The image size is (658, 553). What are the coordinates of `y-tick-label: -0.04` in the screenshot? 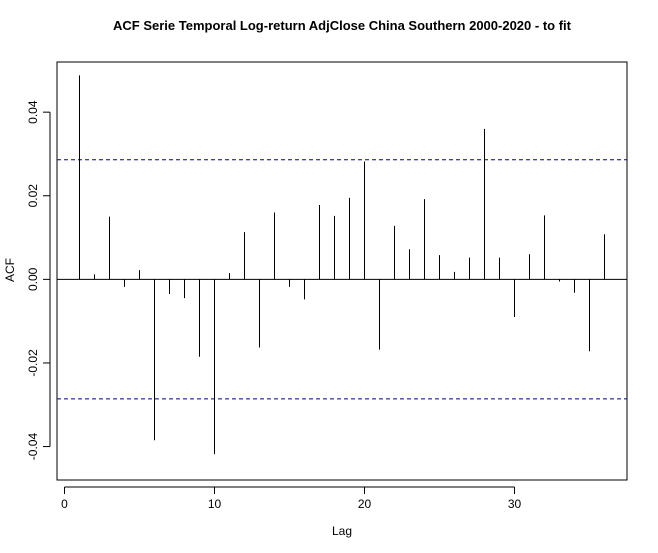 It's located at (33, 447).